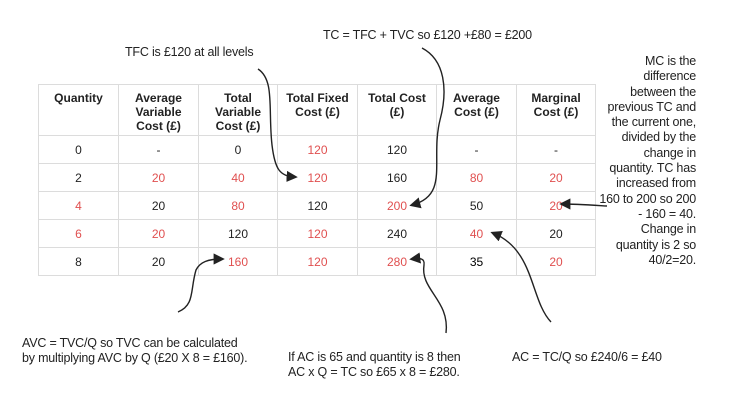 Image resolution: width=731 pixels, height=406 pixels. What do you see at coordinates (130, 343) in the screenshot?
I see `annotation-avc-line1: AVC = TVC/Q so TVC can be calculated` at bounding box center [130, 343].